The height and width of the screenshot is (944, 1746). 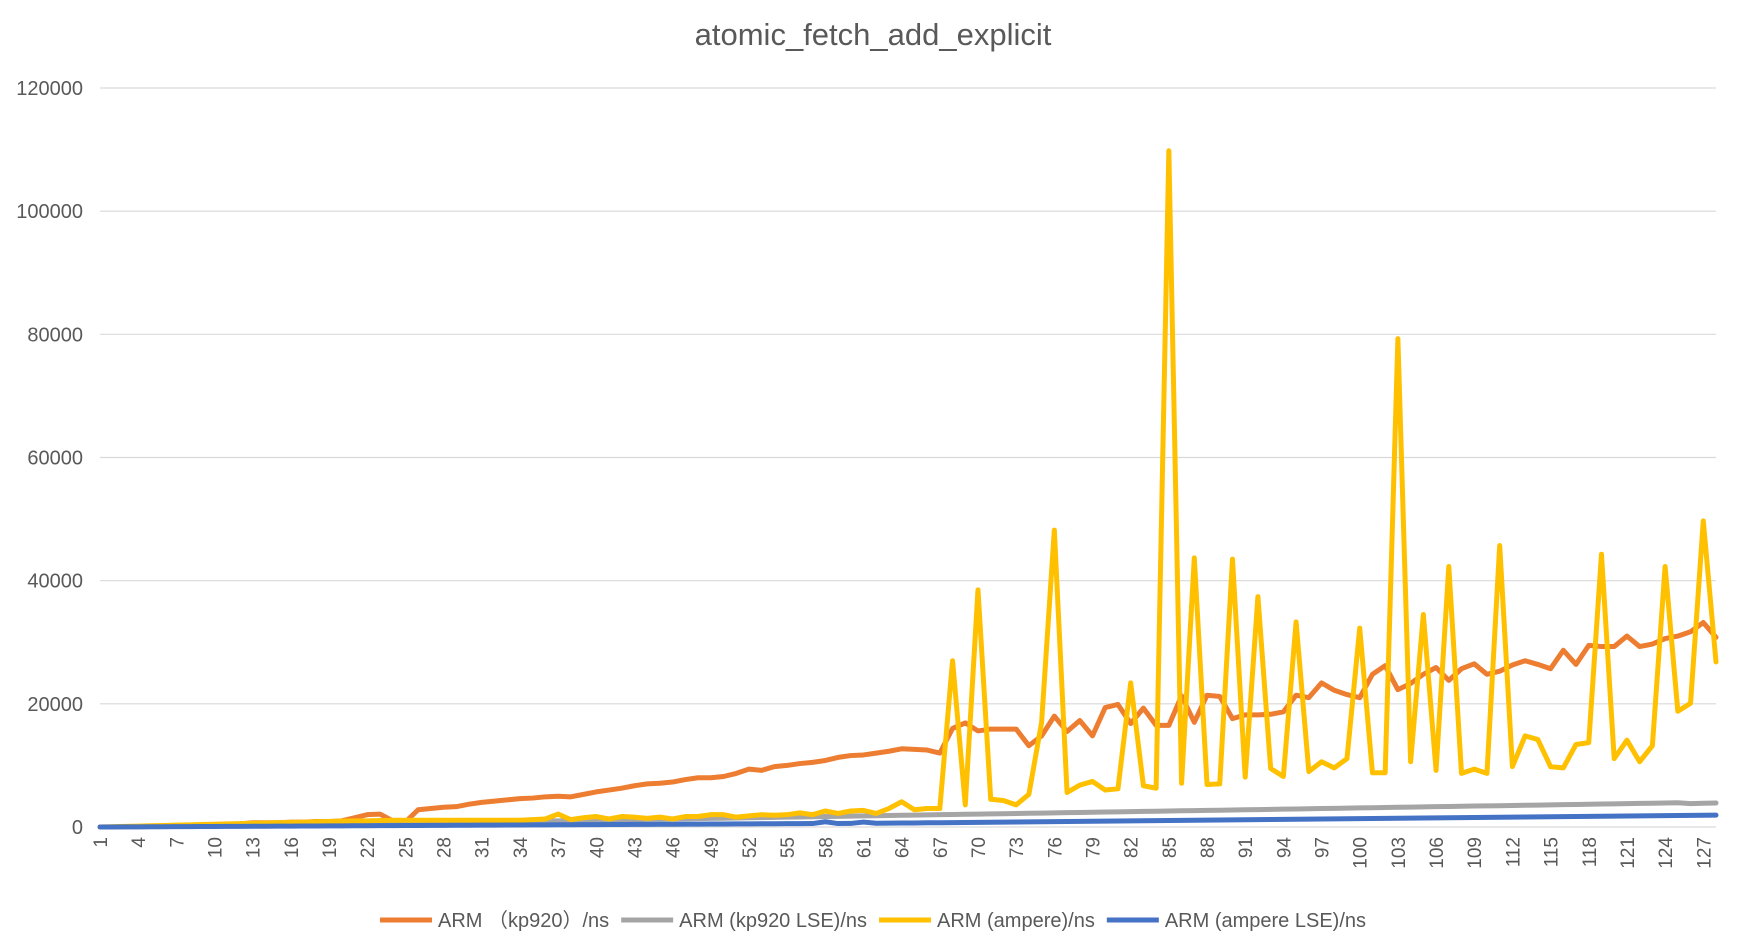 I want to click on x-tick-label: 85, so click(x=1170, y=847).